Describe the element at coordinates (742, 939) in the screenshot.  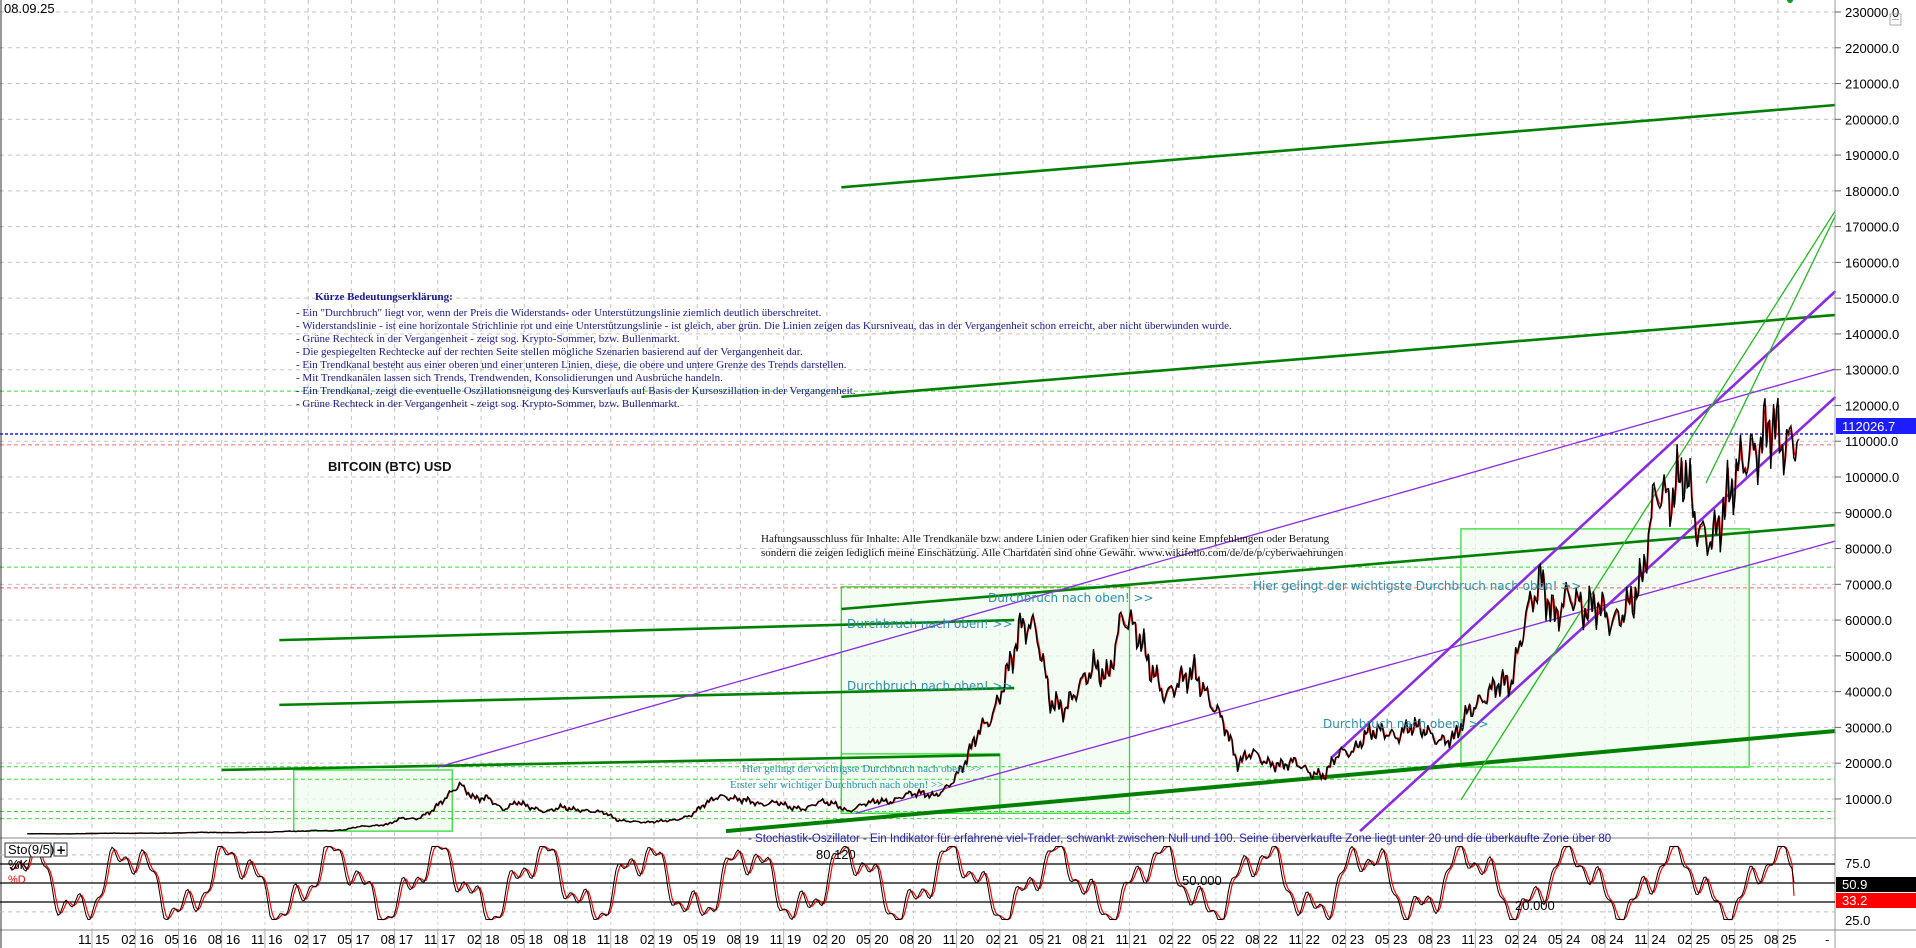
I see `x-tick-label: 08 19` at that location.